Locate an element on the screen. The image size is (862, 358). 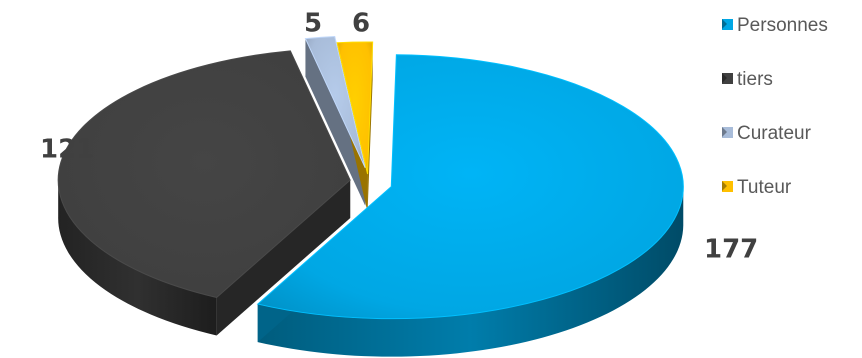
data-label-personnes: 177 is located at coordinates (731, 250).